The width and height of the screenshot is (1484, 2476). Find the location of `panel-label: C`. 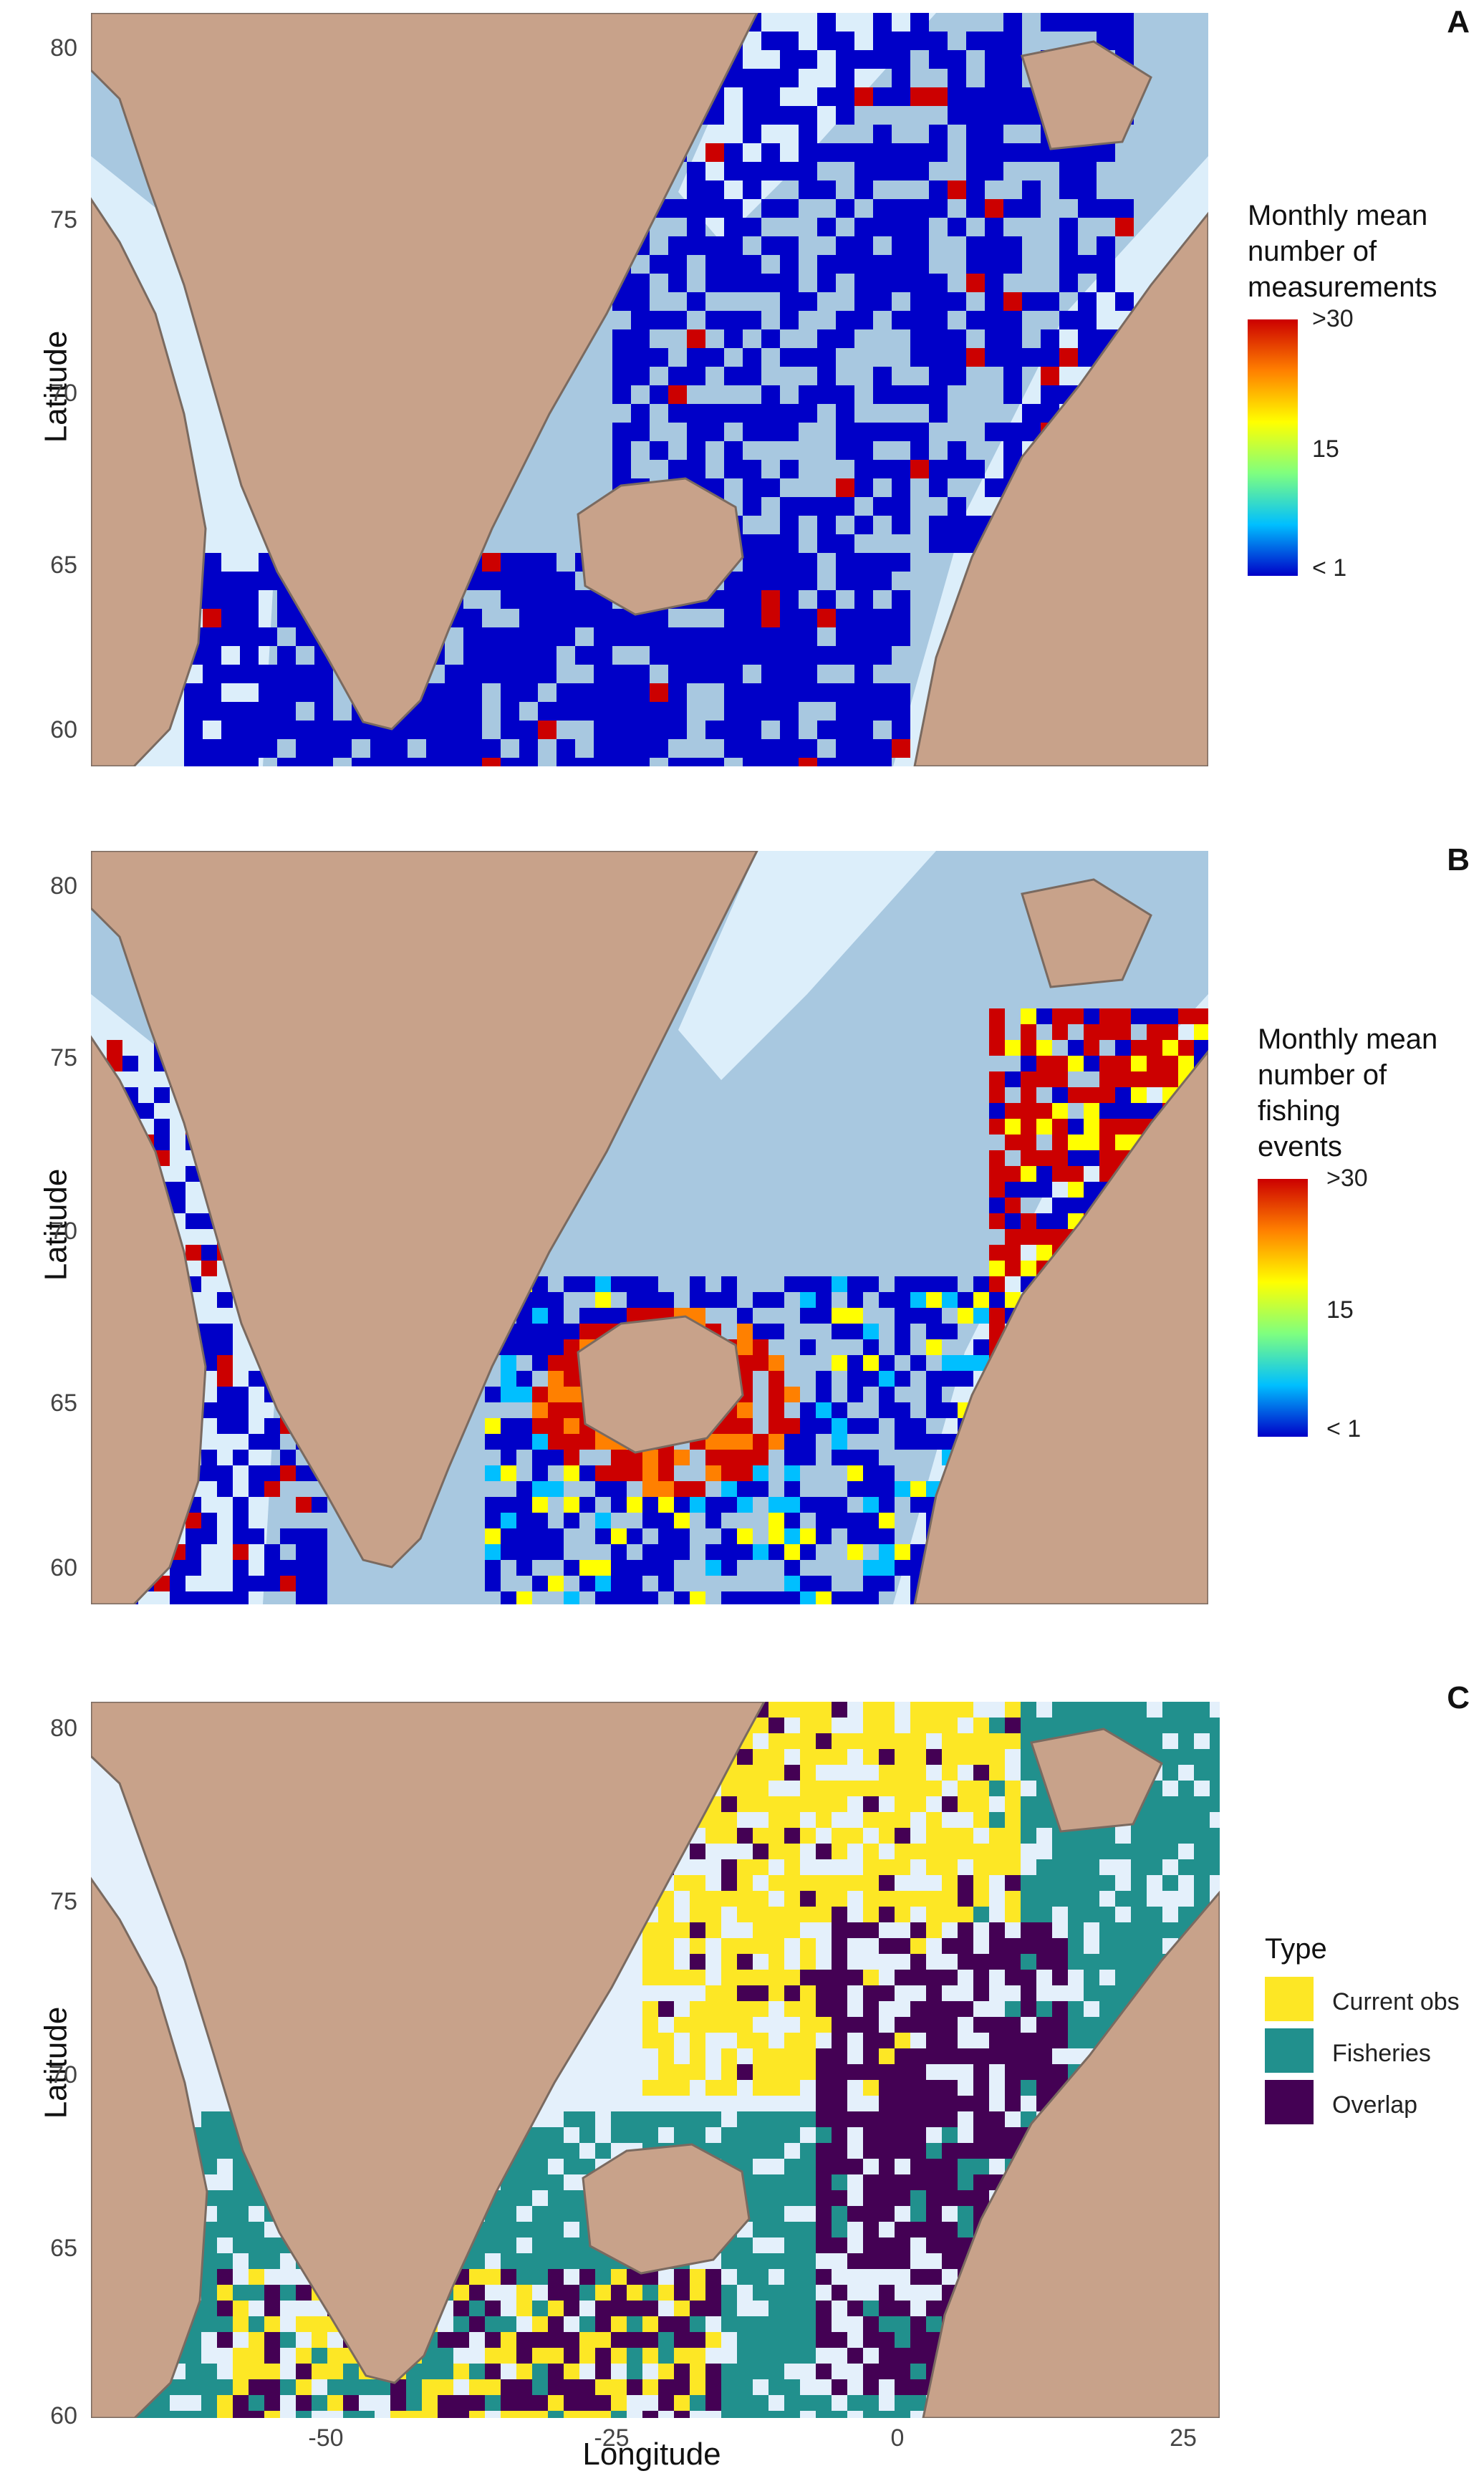

panel-label: C is located at coordinates (1458, 1697).